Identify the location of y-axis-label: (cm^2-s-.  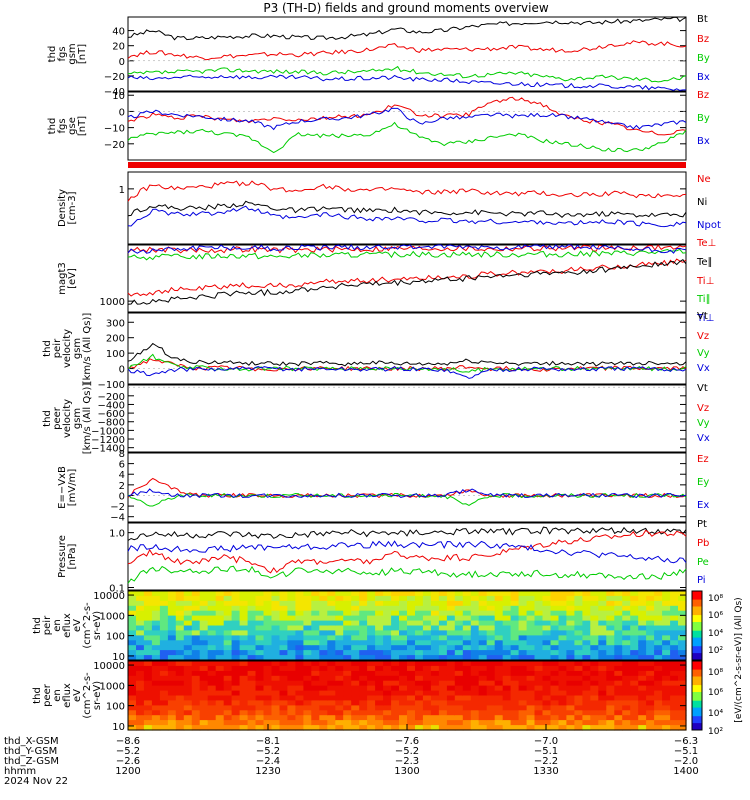
(87, 625).